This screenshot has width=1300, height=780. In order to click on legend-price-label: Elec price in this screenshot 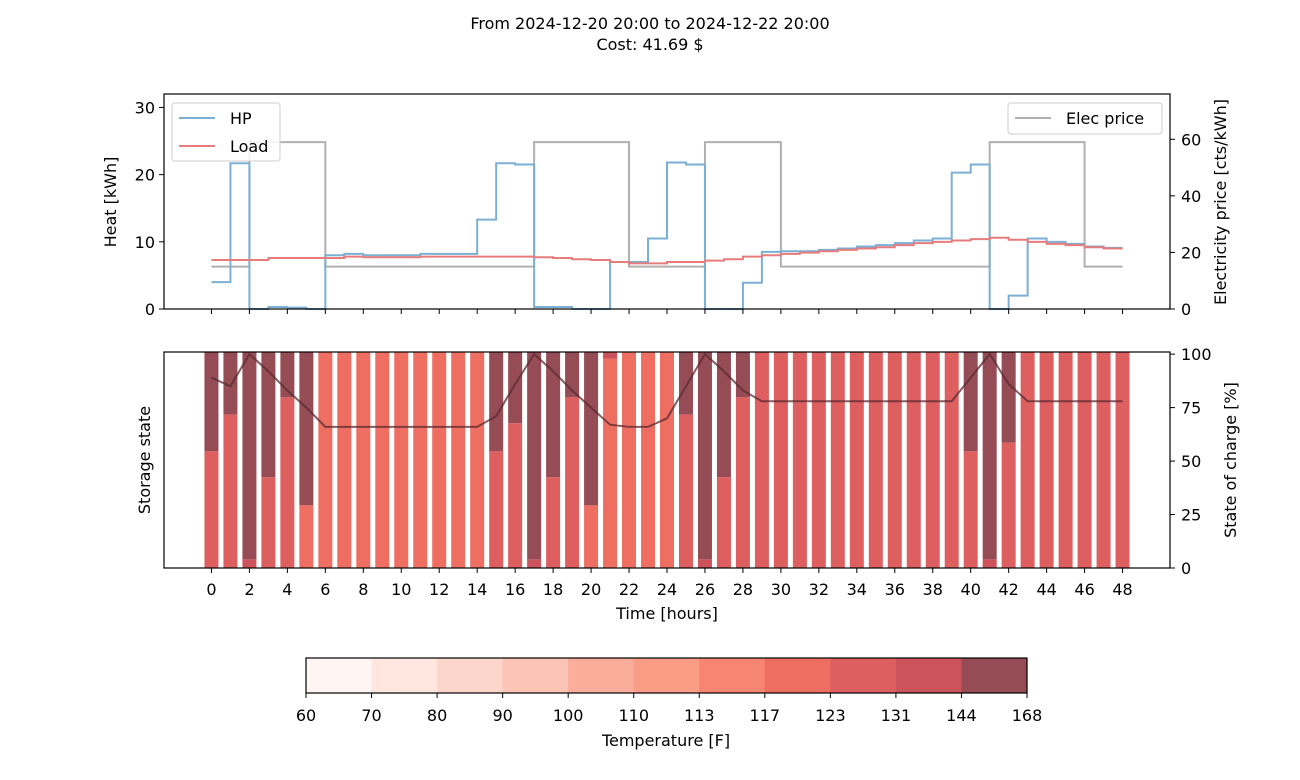, I will do `click(1105, 118)`.